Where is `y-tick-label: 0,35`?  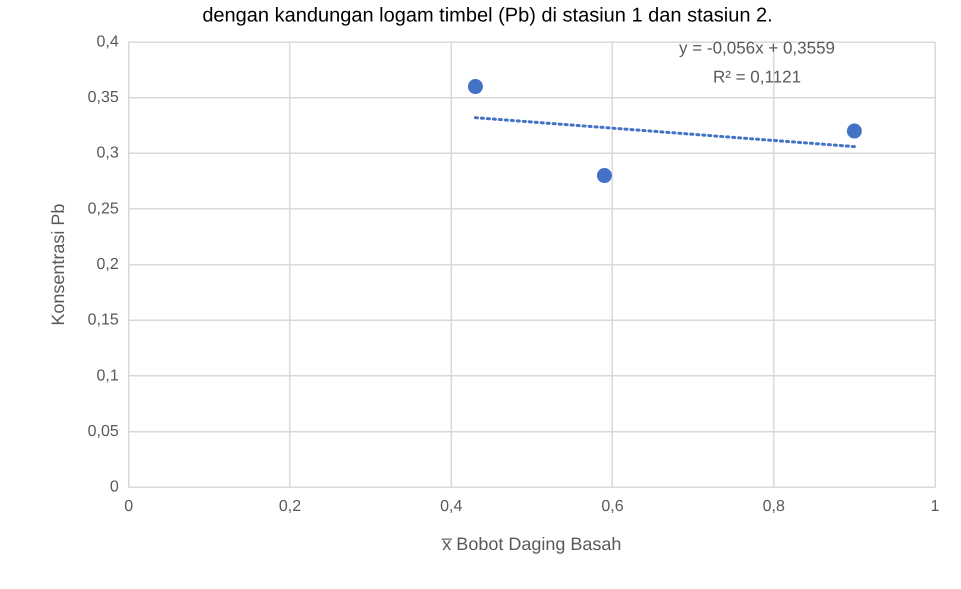 y-tick-label: 0,35 is located at coordinates (103, 97).